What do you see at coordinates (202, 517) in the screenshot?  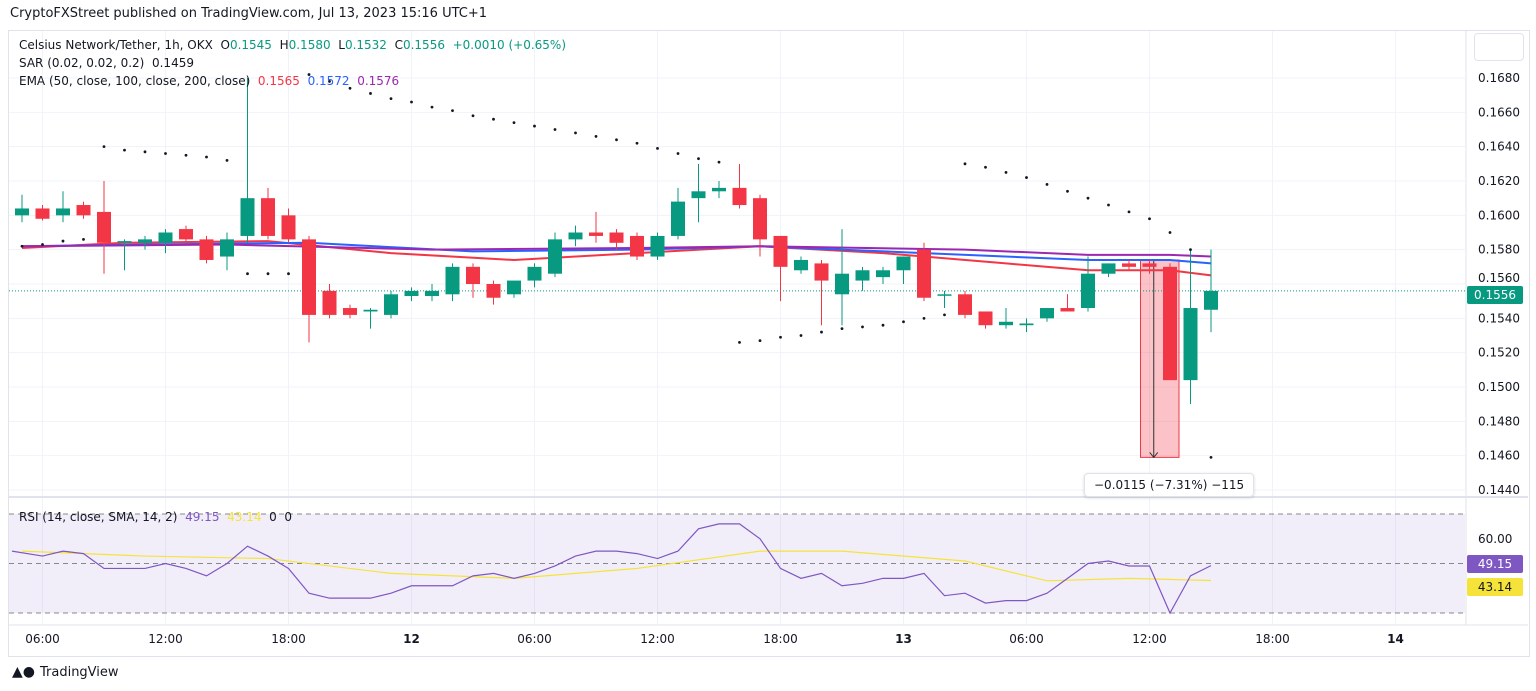 I see `rsi-value: 49.15` at bounding box center [202, 517].